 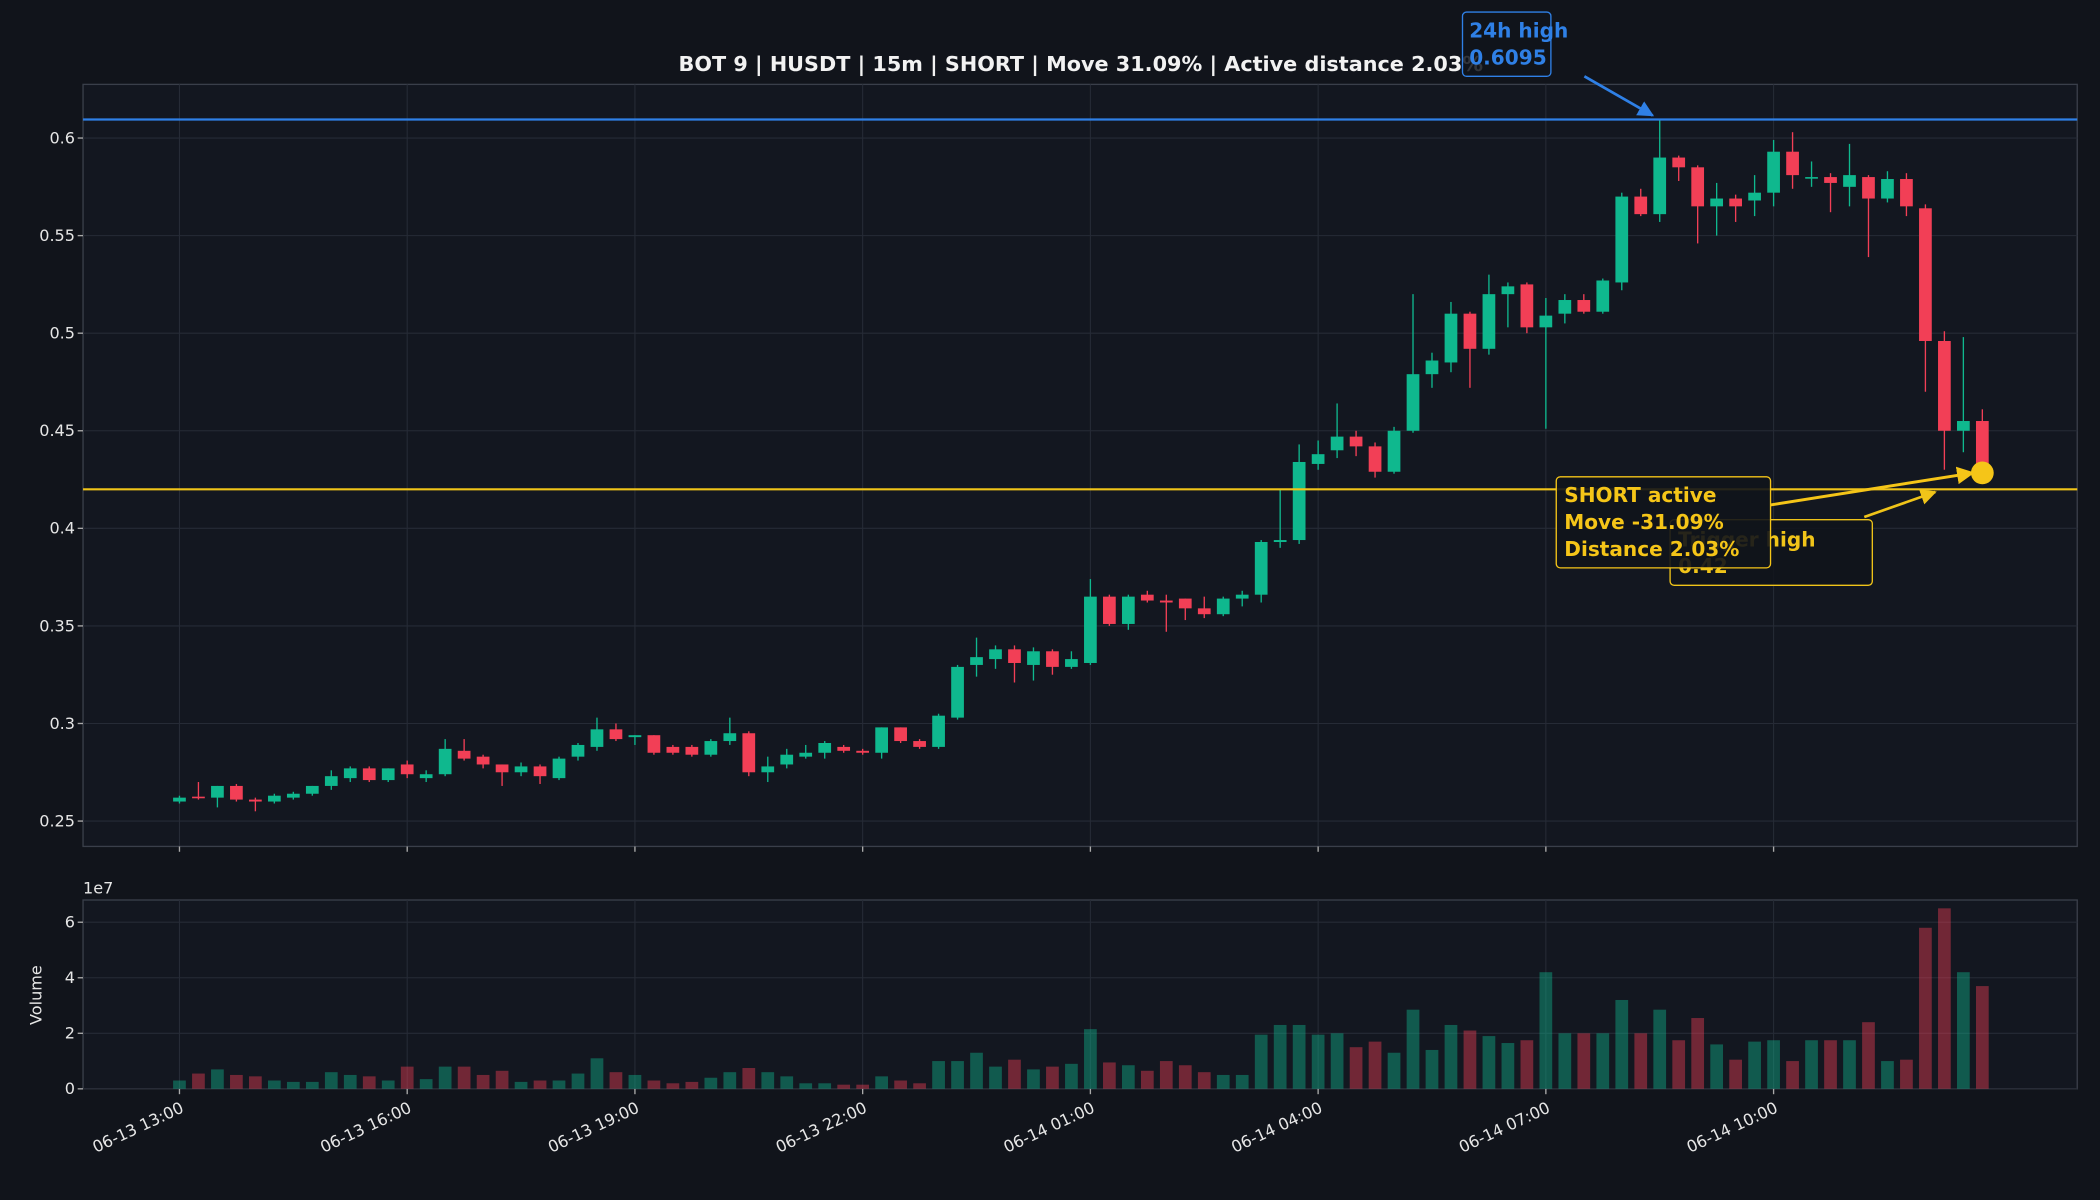 I want to click on volume-tick-label: 4, so click(x=70, y=977).